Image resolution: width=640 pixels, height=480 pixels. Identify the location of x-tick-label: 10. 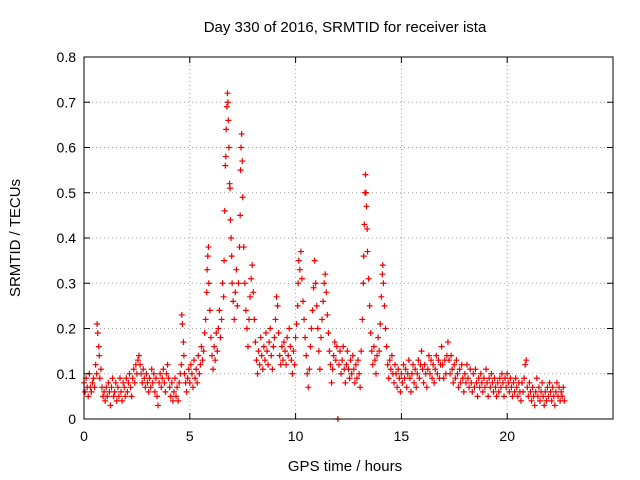
(296, 436).